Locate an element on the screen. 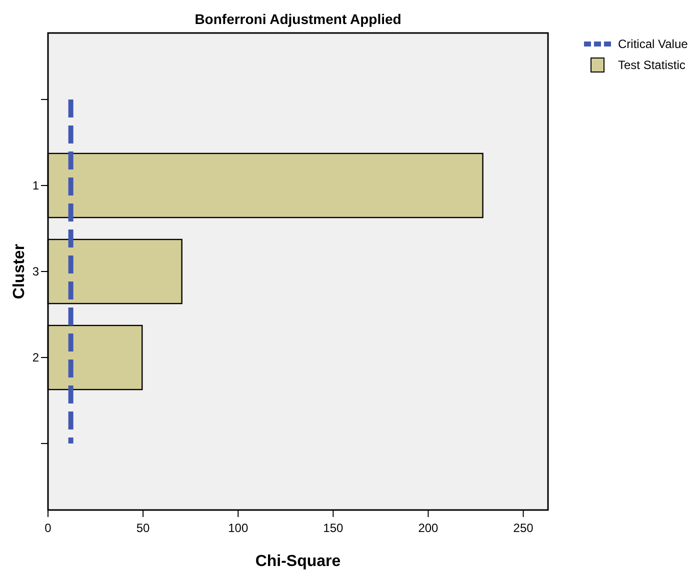  y-tick-label: 1 is located at coordinates (36, 185).